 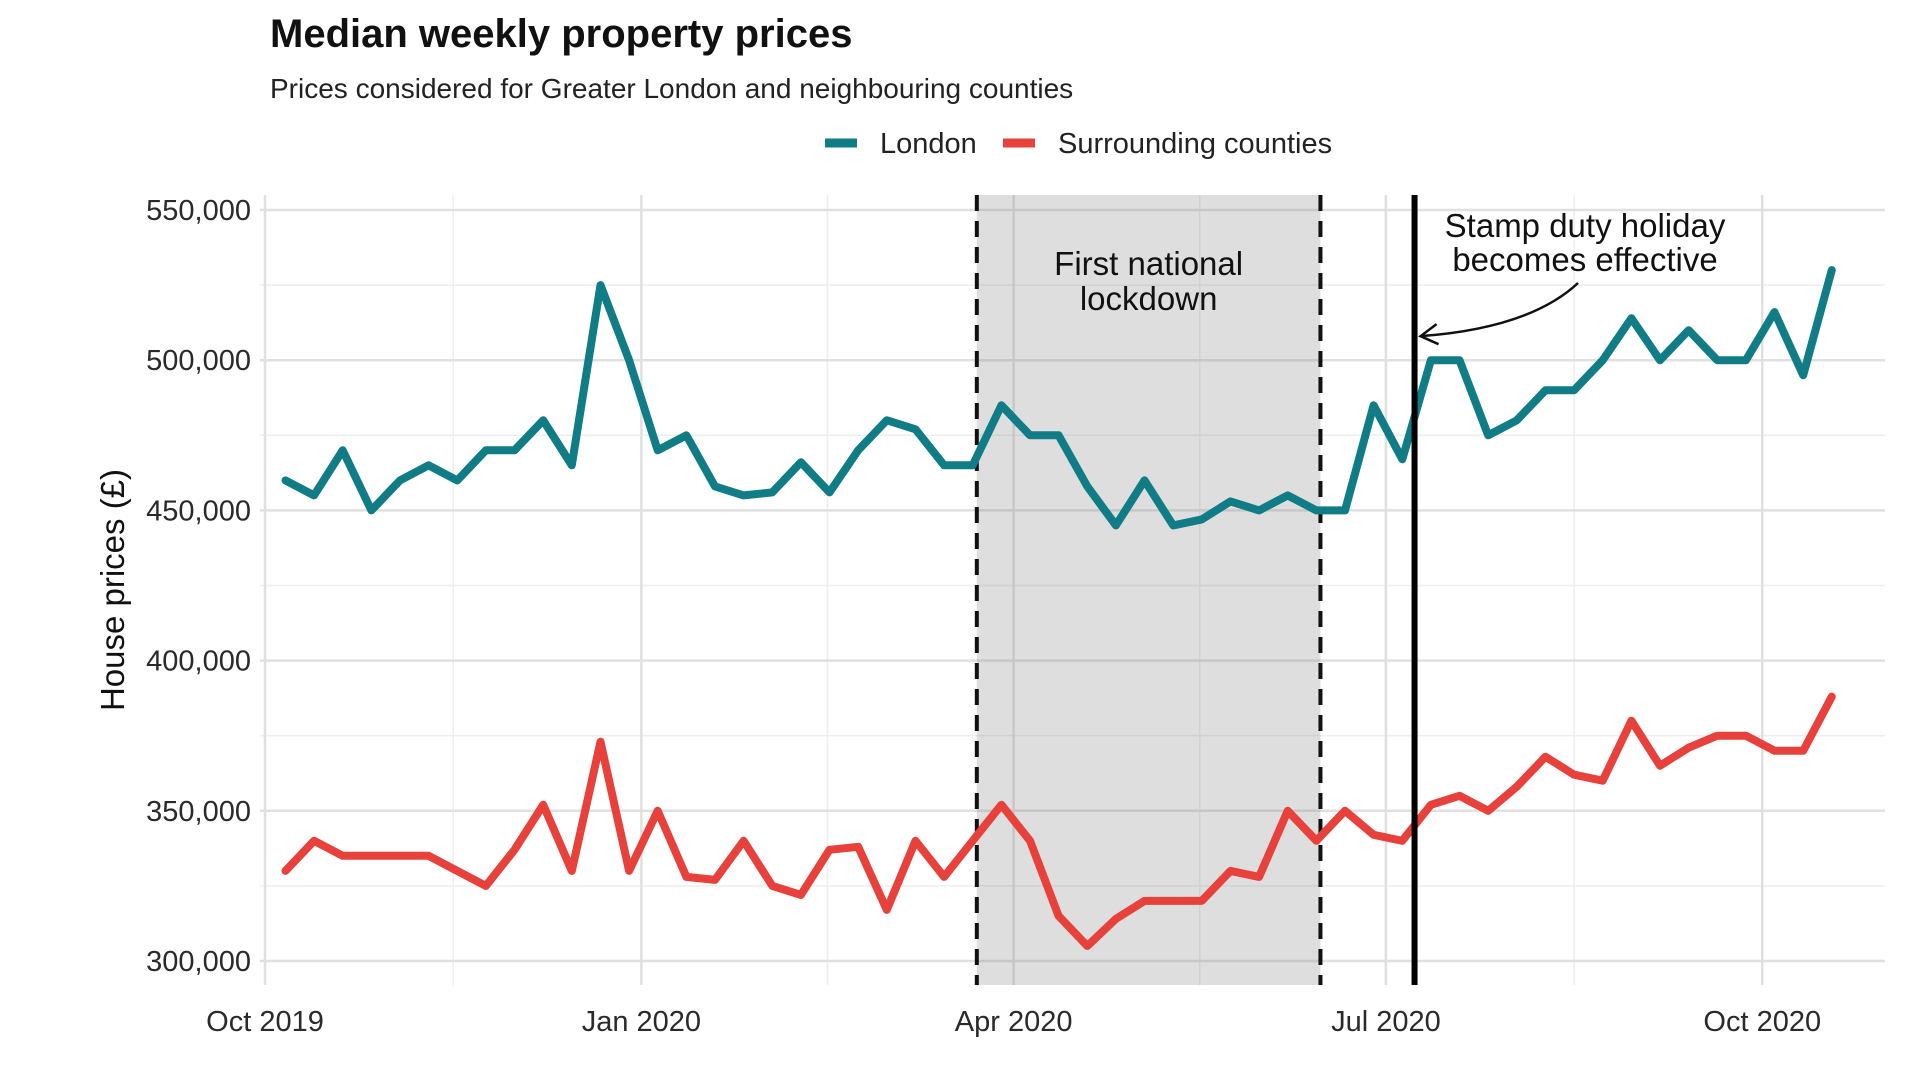 I want to click on arrow-head-icon, so click(x=1429, y=334).